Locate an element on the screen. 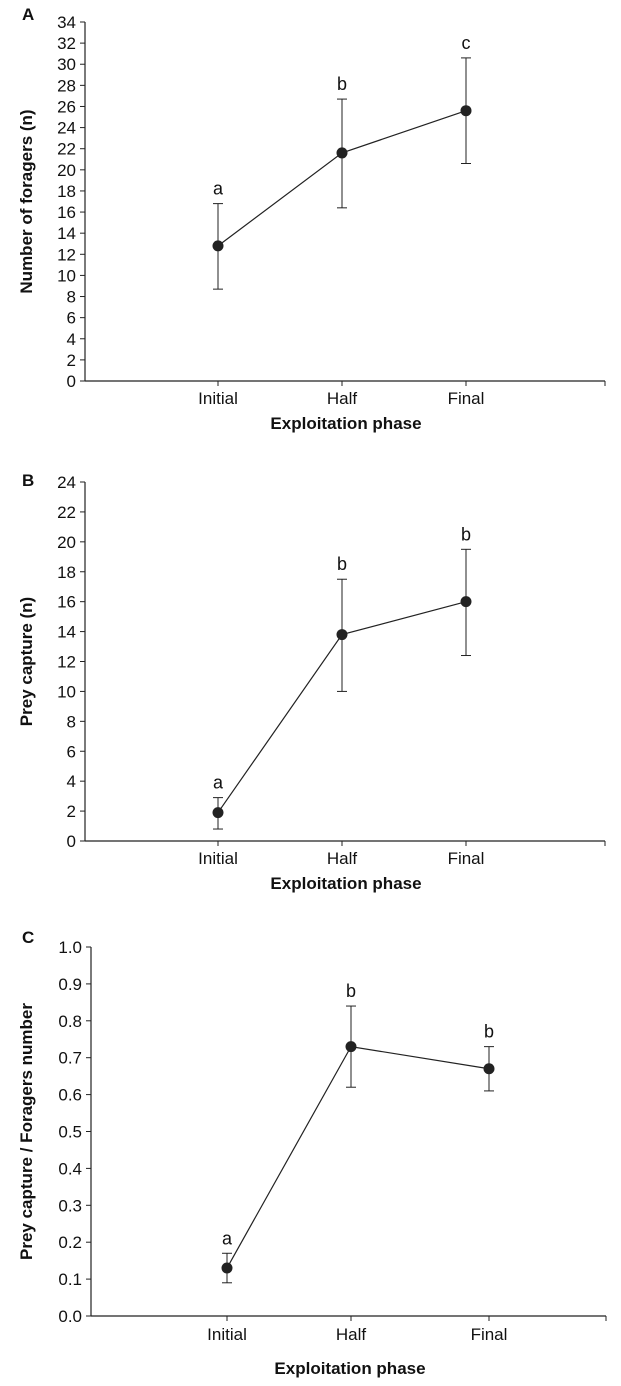 The width and height of the screenshot is (621, 1386). series-line is located at coordinates (358, 1157).